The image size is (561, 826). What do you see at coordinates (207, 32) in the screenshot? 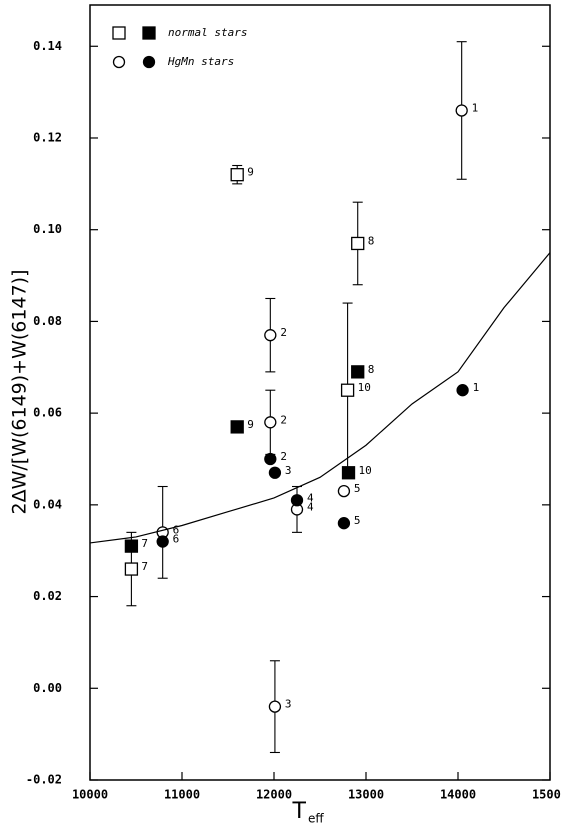
I see `legend-label: normal stars` at bounding box center [207, 32].